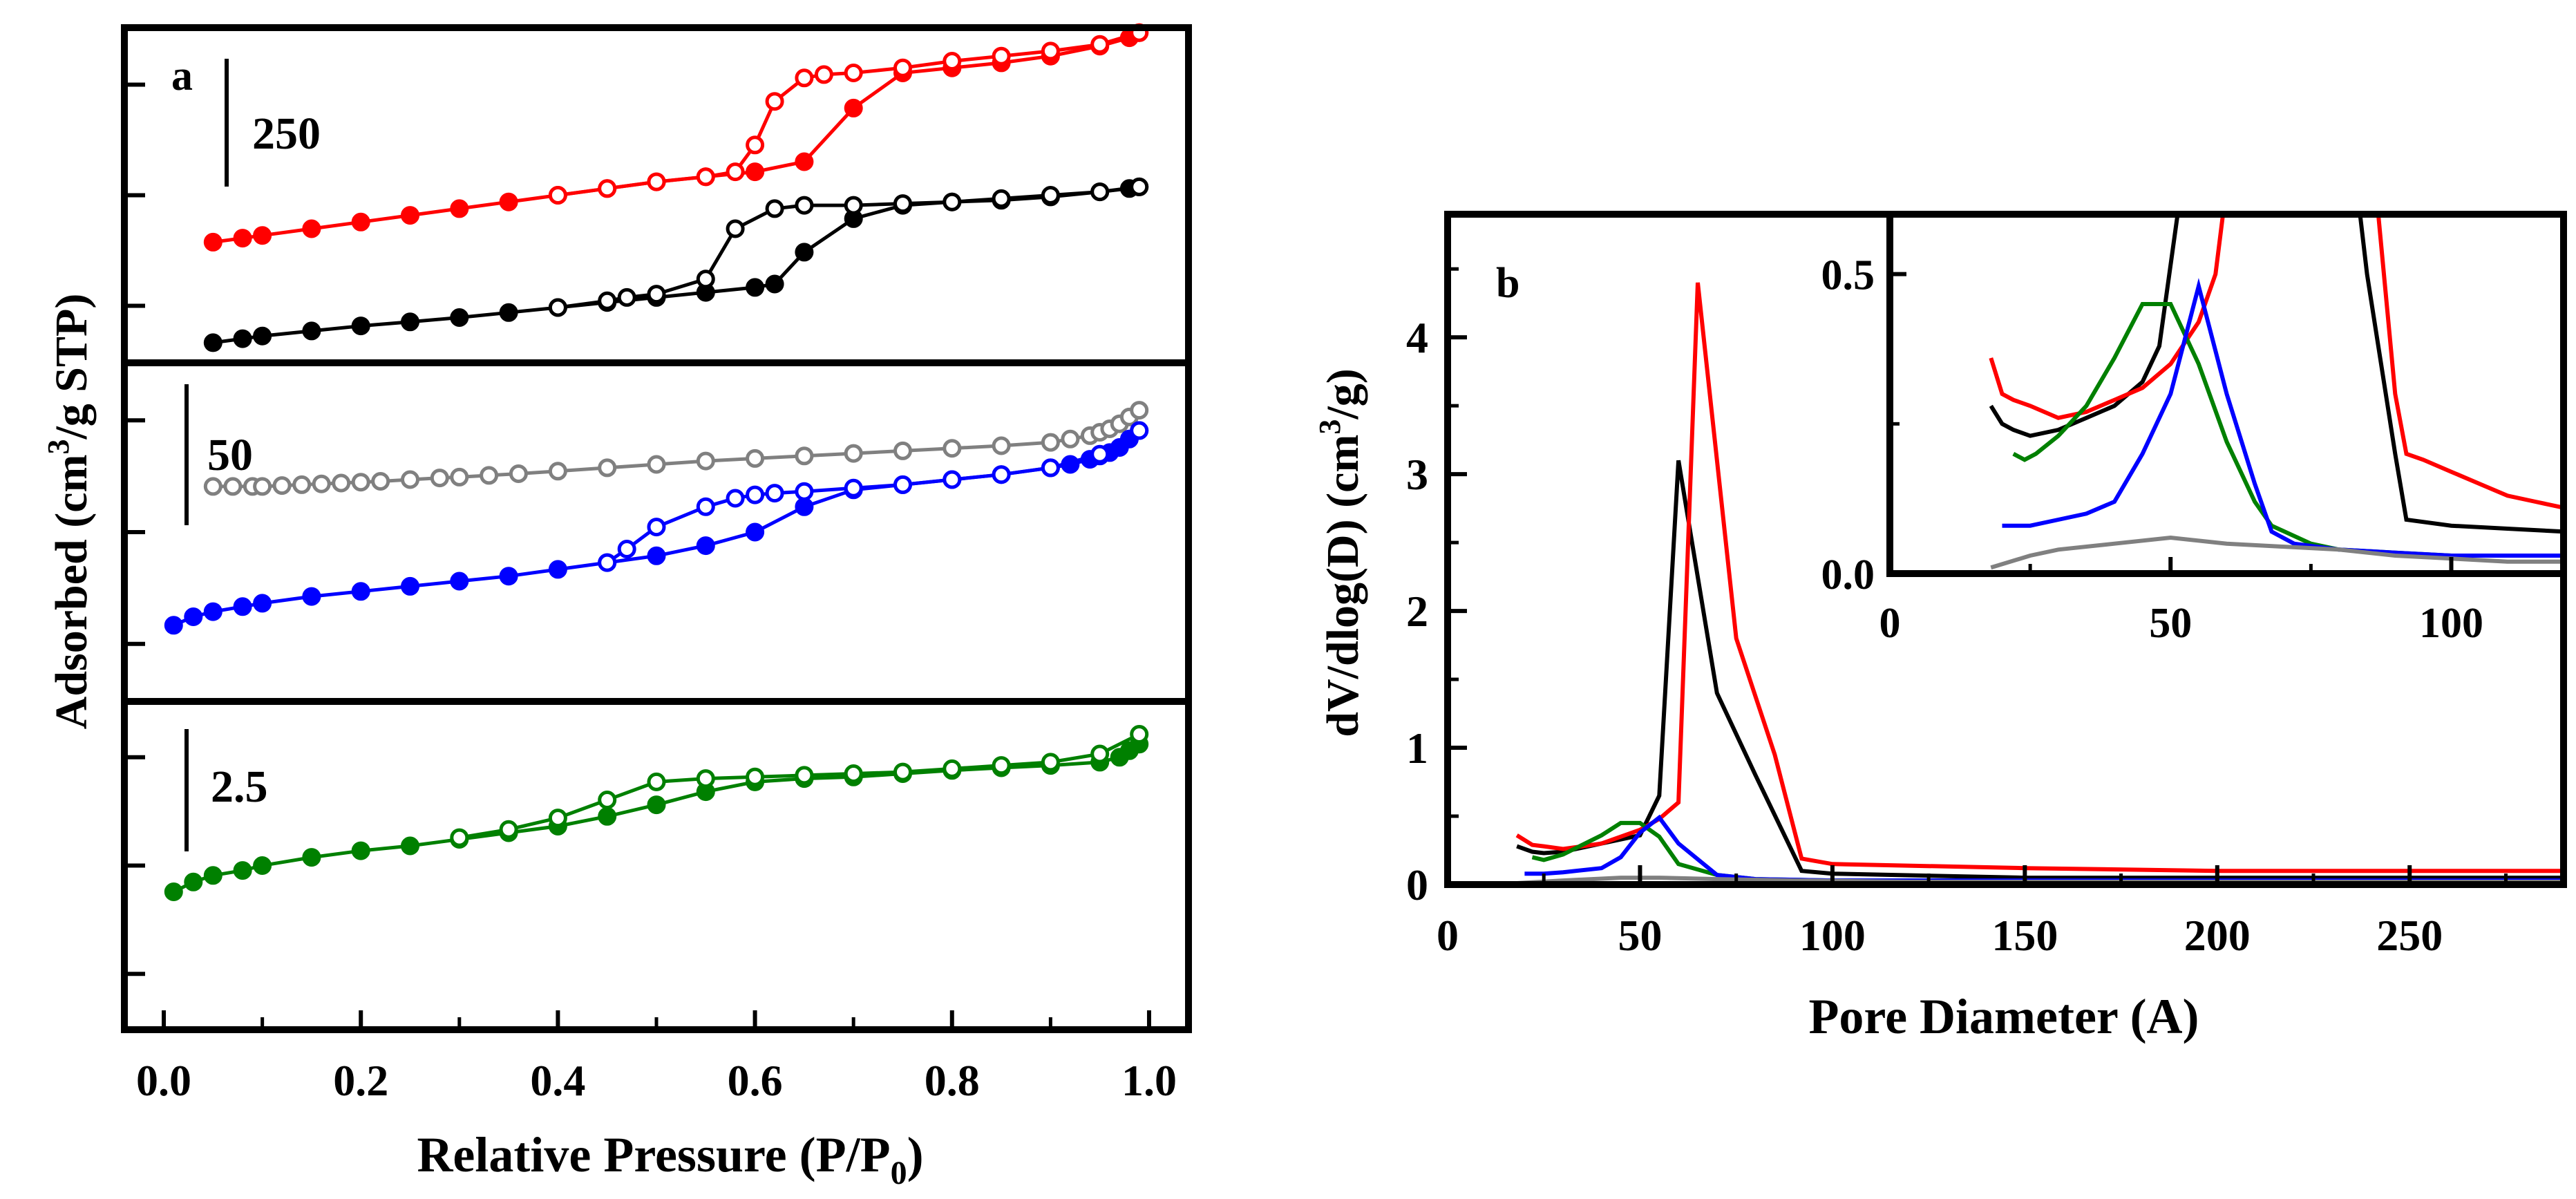 The image size is (2576, 1199). I want to click on inset-series-red, so click(2276, 362).